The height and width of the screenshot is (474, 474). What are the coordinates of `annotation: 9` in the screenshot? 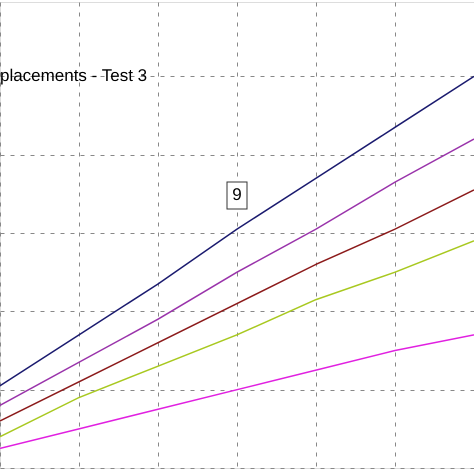 It's located at (237, 194).